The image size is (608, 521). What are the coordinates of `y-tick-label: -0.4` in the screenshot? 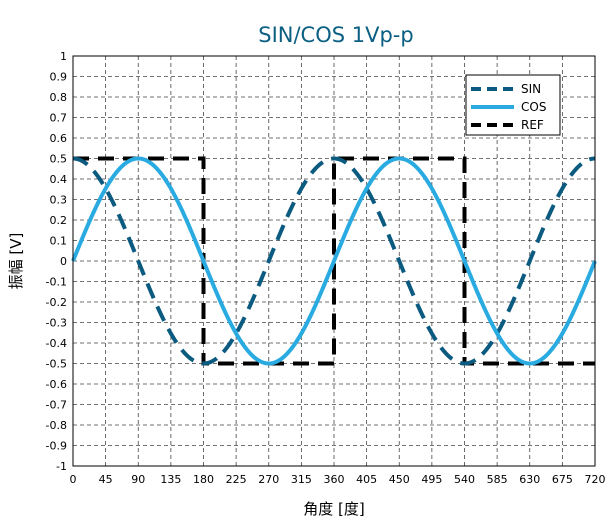 It's located at (56, 343).